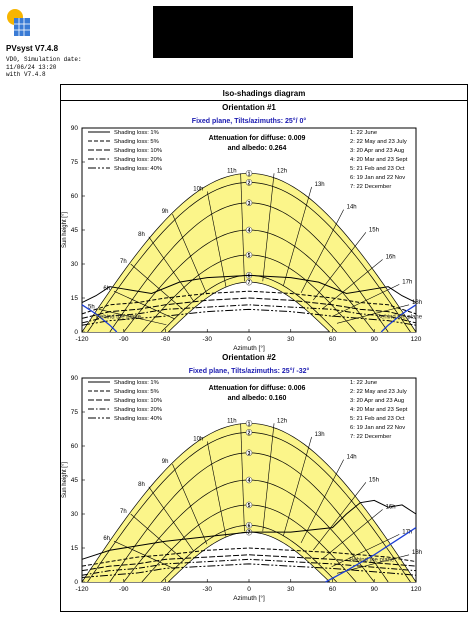  I want to click on pvsyst-logo-icon, so click(18, 22).